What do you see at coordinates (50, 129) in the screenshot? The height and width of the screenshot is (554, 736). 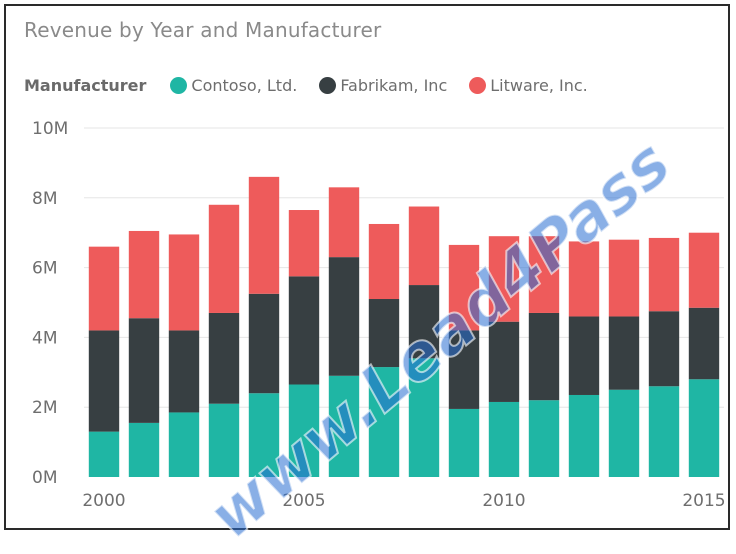 I see `y-tick-label: 10M` at bounding box center [50, 129].